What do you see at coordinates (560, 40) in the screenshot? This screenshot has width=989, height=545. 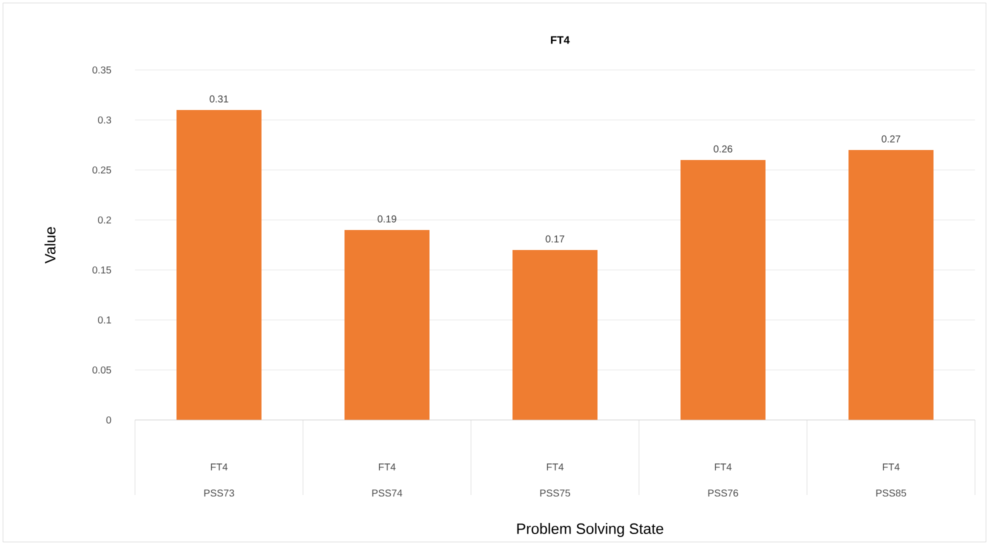 I see `chart-title: FT4` at bounding box center [560, 40].